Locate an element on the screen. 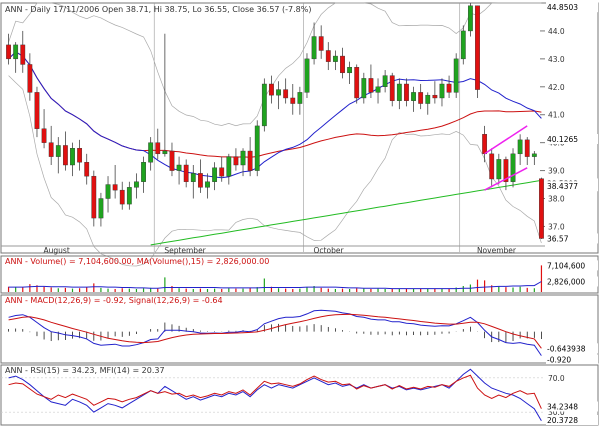  ma200-line is located at coordinates (346, 212).